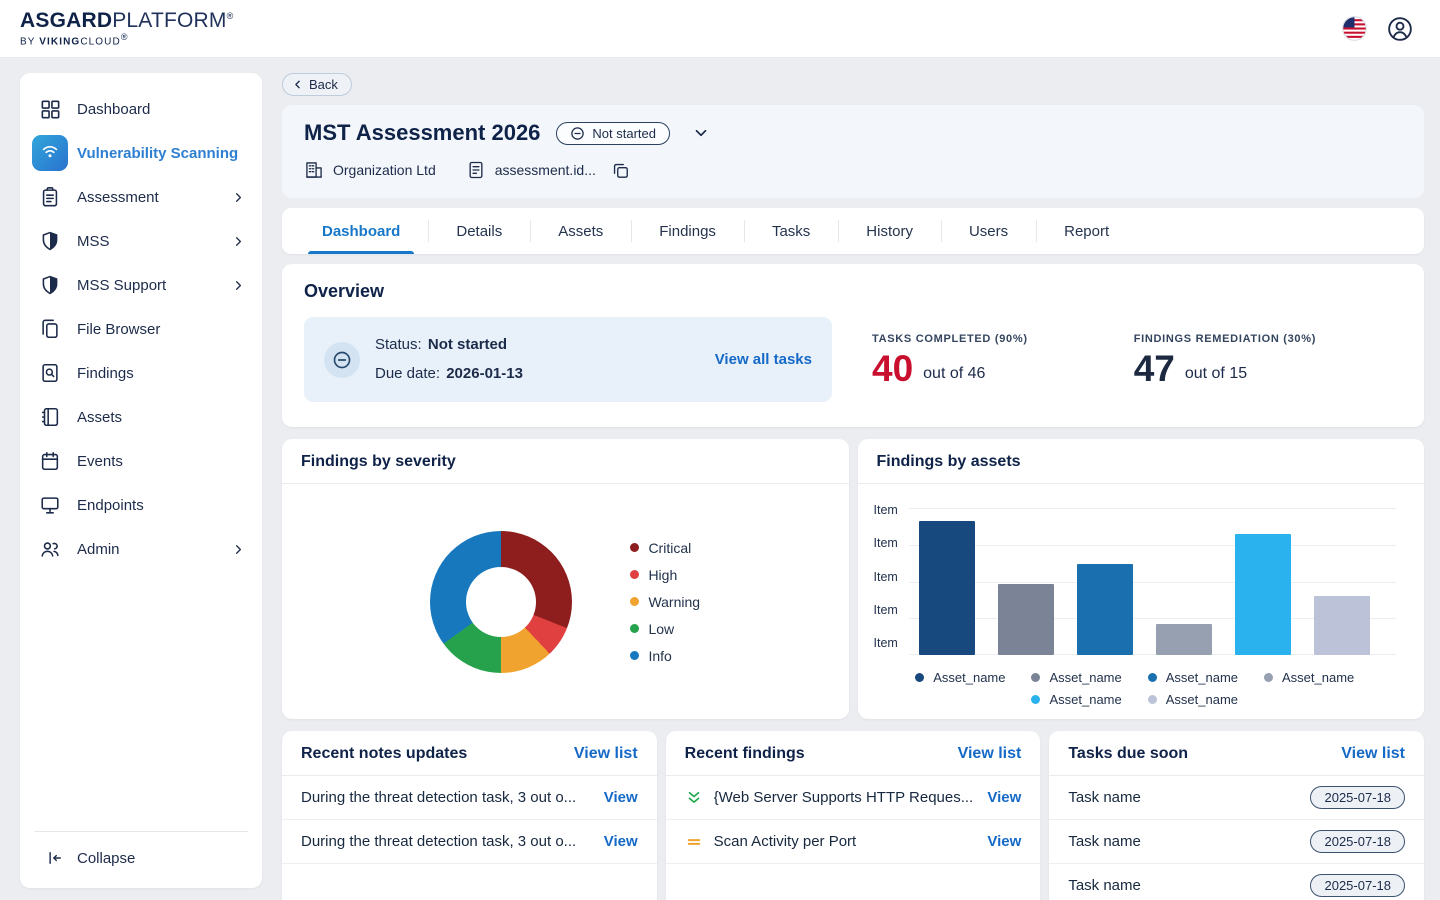 This screenshot has width=1440, height=900. I want to click on tab-report: Report, so click(1086, 231).